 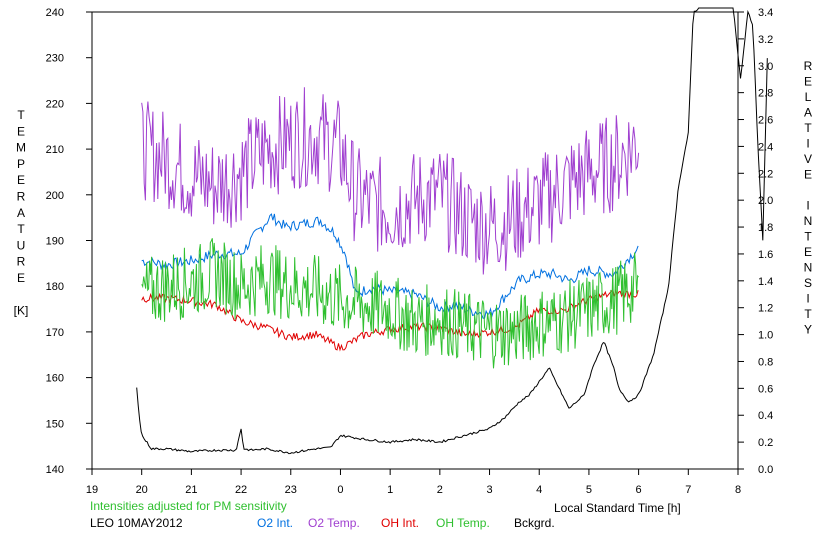 I want to click on axis-label-letter: S, so click(x=808, y=283).